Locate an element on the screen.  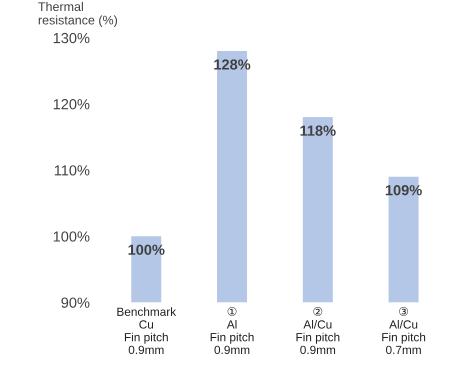
data-label: 109% is located at coordinates (404, 190).